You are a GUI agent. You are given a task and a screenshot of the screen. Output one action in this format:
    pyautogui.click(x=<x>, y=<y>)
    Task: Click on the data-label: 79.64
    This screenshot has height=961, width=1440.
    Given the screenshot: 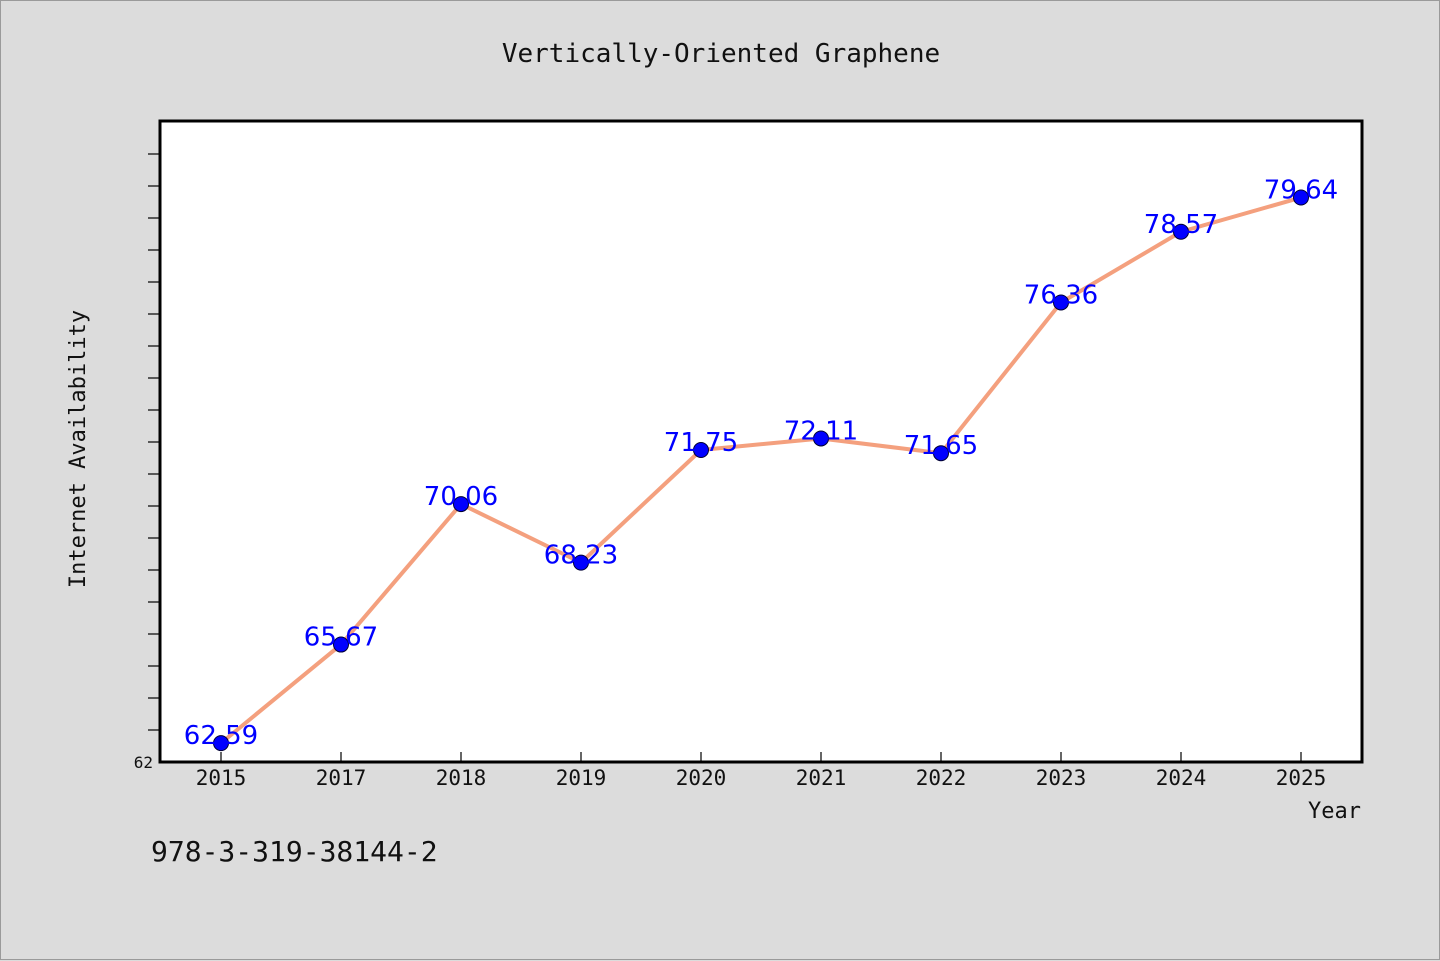 What is the action you would take?
    pyautogui.click(x=1301, y=191)
    